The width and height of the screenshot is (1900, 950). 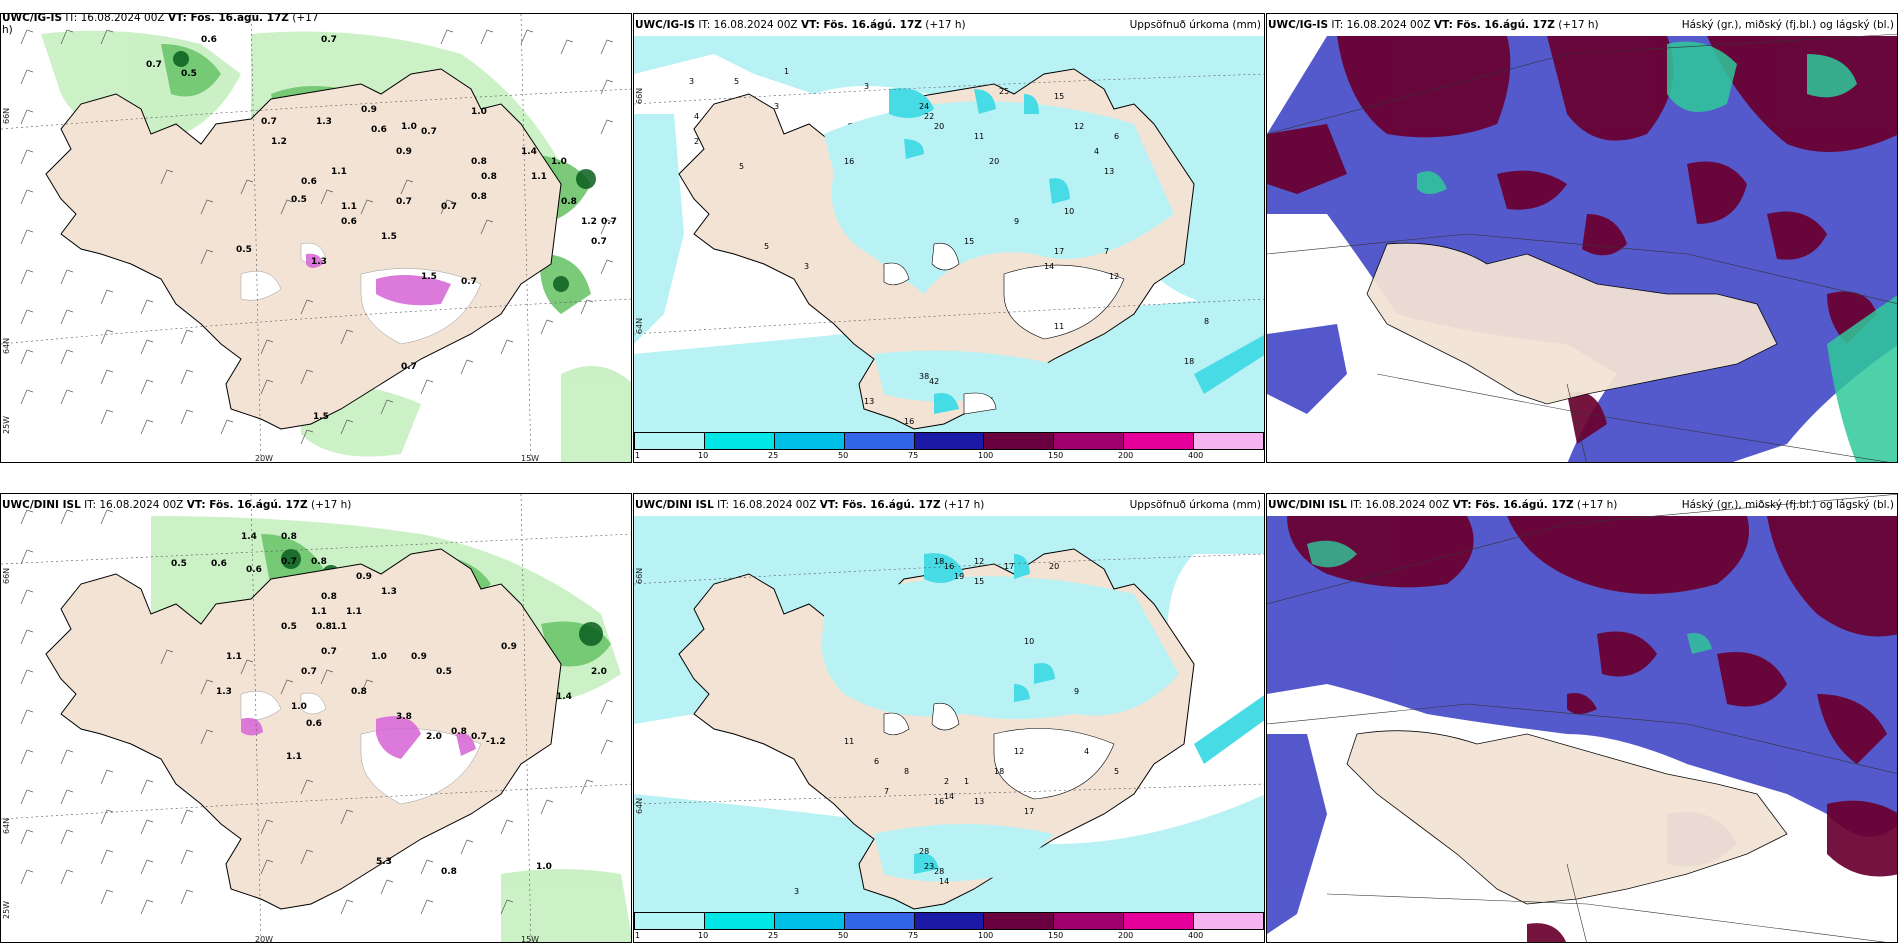 What do you see at coordinates (949, 566) in the screenshot?
I see `map-value-label: 16` at bounding box center [949, 566].